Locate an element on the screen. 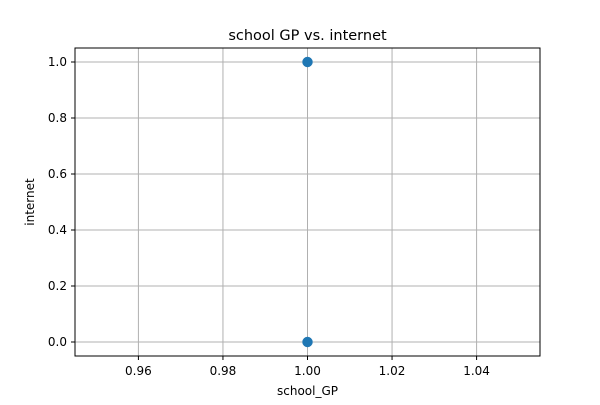 This screenshot has height=405, width=600. y-tick-label: 1.0 is located at coordinates (57, 62).